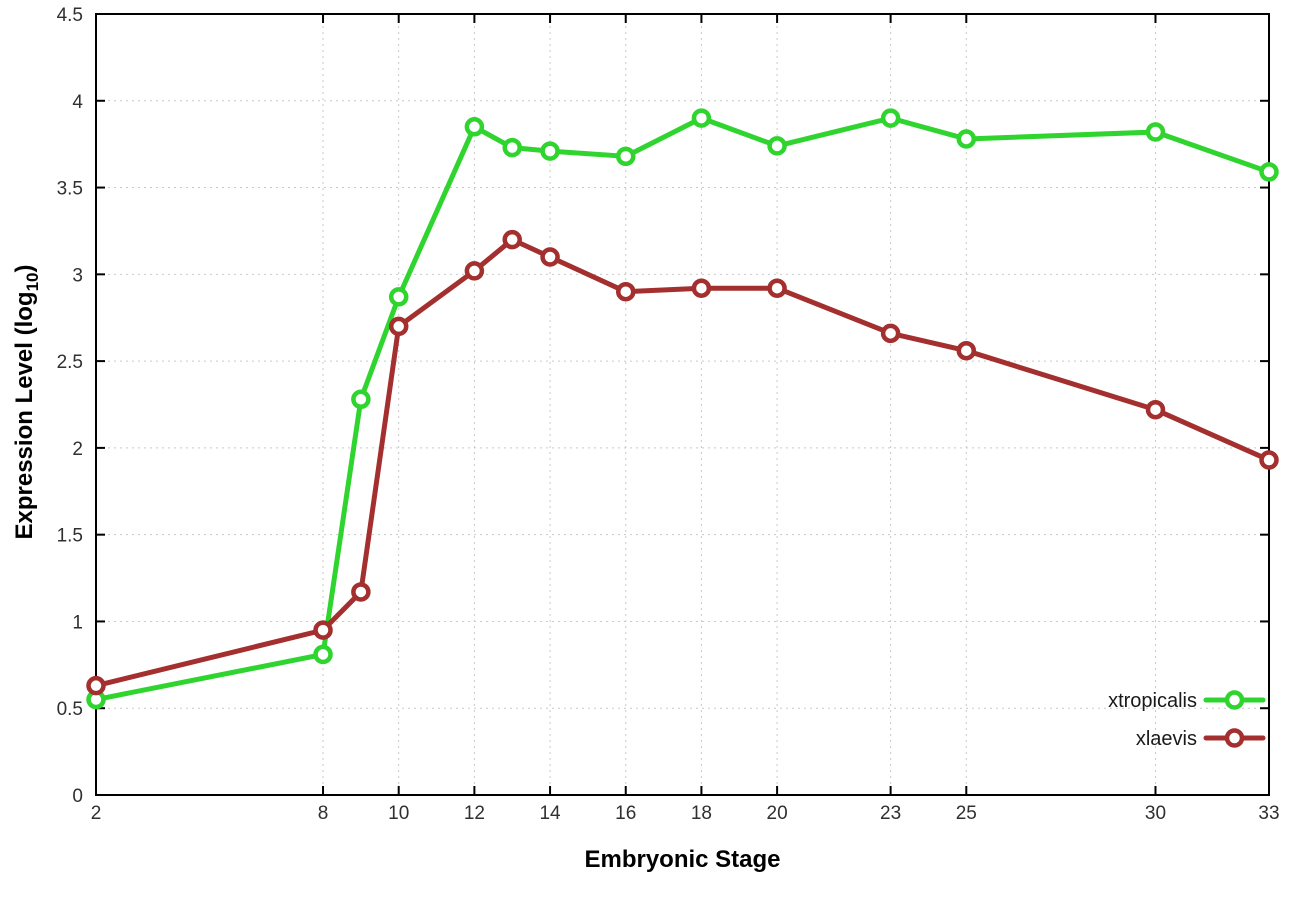 The width and height of the screenshot is (1296, 907). I want to click on x-tick-label: 12, so click(474, 813).